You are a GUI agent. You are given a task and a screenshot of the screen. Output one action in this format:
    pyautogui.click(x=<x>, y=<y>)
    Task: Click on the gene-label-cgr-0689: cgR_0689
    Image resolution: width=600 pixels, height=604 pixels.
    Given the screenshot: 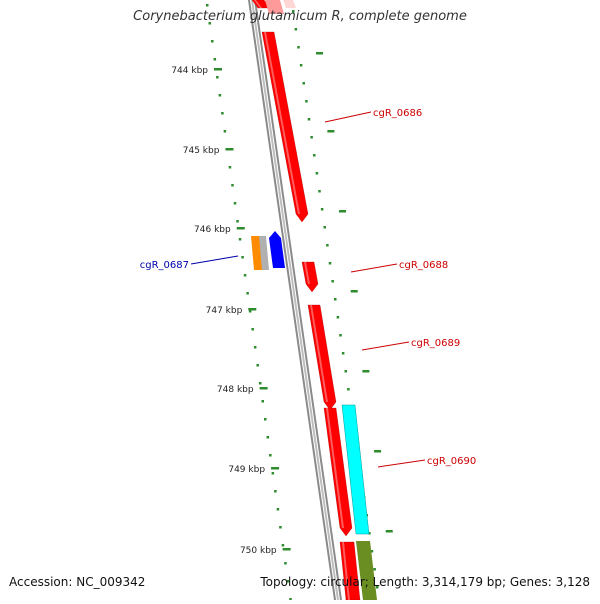 What is the action you would take?
    pyautogui.click(x=435, y=343)
    